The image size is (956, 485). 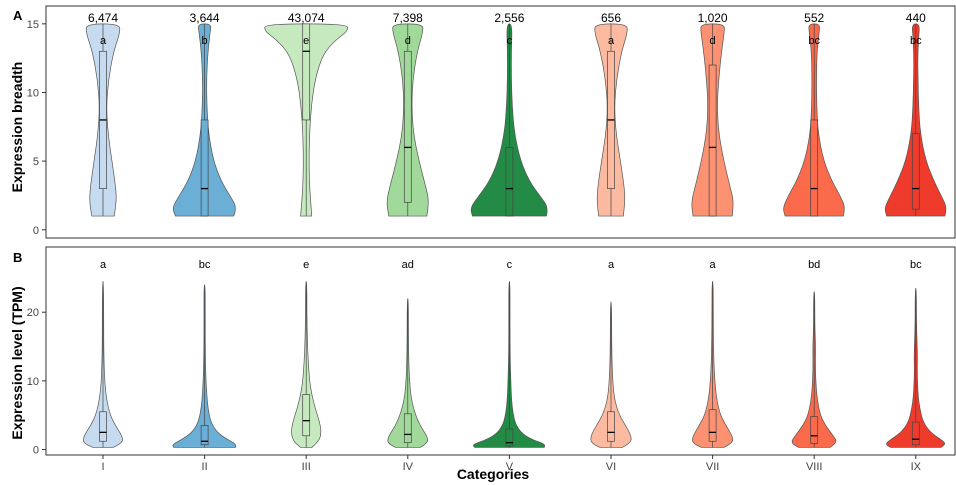 I want to click on y-tick-label: 5, so click(x=36, y=162).